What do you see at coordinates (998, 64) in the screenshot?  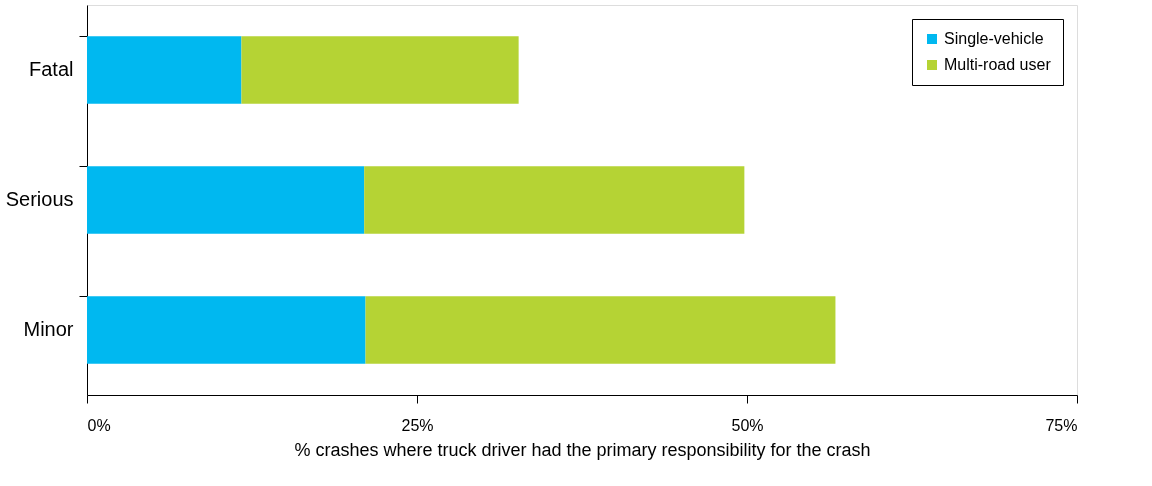 I see `legend-label: Multi-road user` at bounding box center [998, 64].